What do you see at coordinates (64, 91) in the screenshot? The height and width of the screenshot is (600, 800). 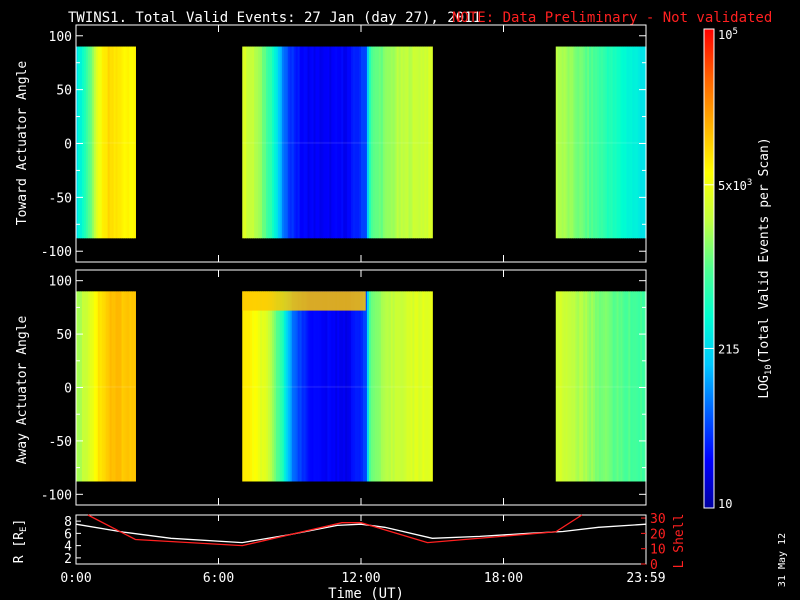 I see `y-tick-label: 50` at bounding box center [64, 91].